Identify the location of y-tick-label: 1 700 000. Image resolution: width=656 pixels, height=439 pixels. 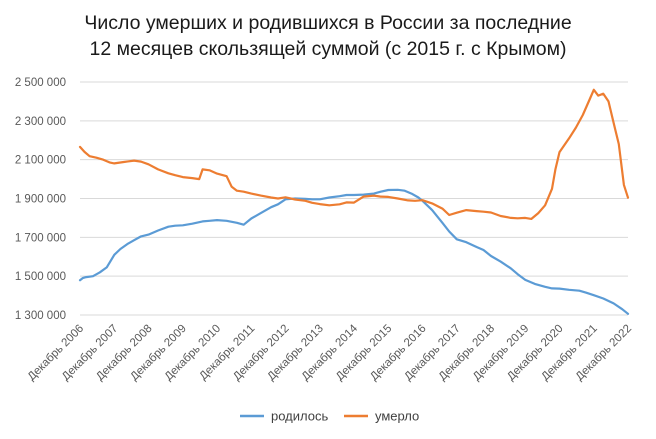
(40, 238).